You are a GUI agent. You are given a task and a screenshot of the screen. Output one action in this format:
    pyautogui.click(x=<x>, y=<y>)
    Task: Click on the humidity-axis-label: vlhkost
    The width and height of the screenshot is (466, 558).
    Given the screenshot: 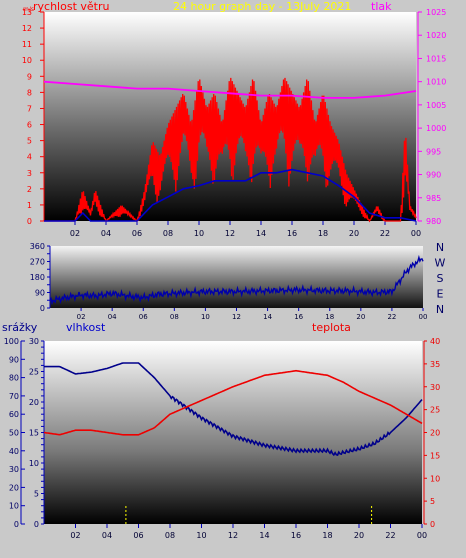 What is the action you would take?
    pyautogui.click(x=86, y=327)
    